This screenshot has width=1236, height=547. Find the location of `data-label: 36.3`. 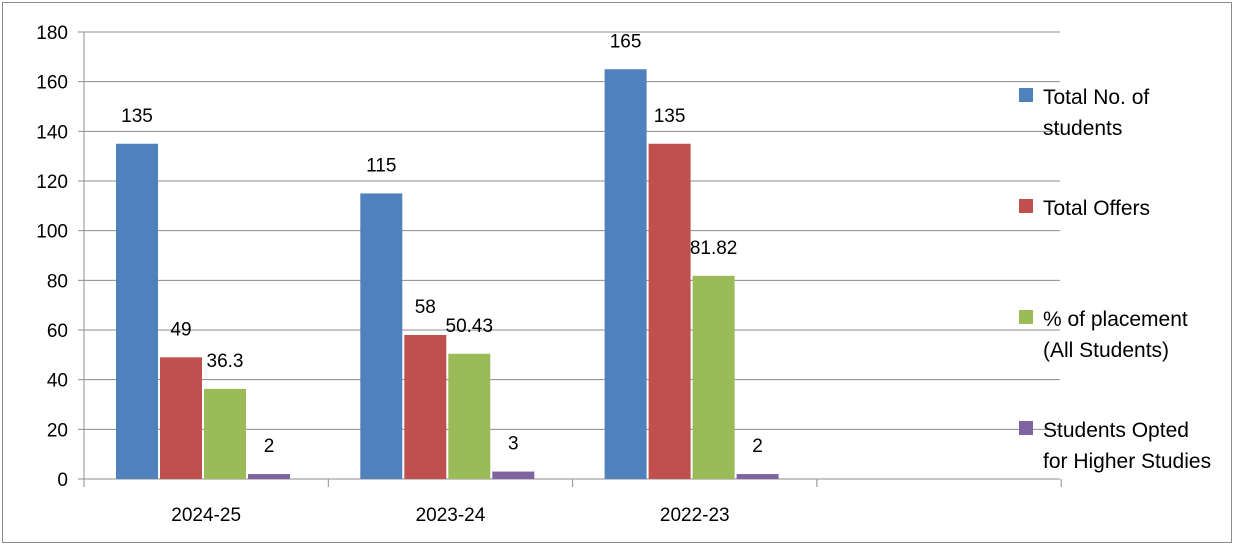

data-label: 36.3 is located at coordinates (225, 361).